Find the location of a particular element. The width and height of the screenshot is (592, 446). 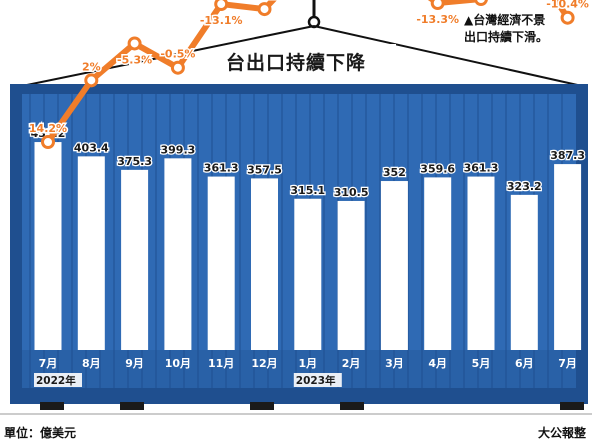

bar-value-label: 352 is located at coordinates (394, 172).